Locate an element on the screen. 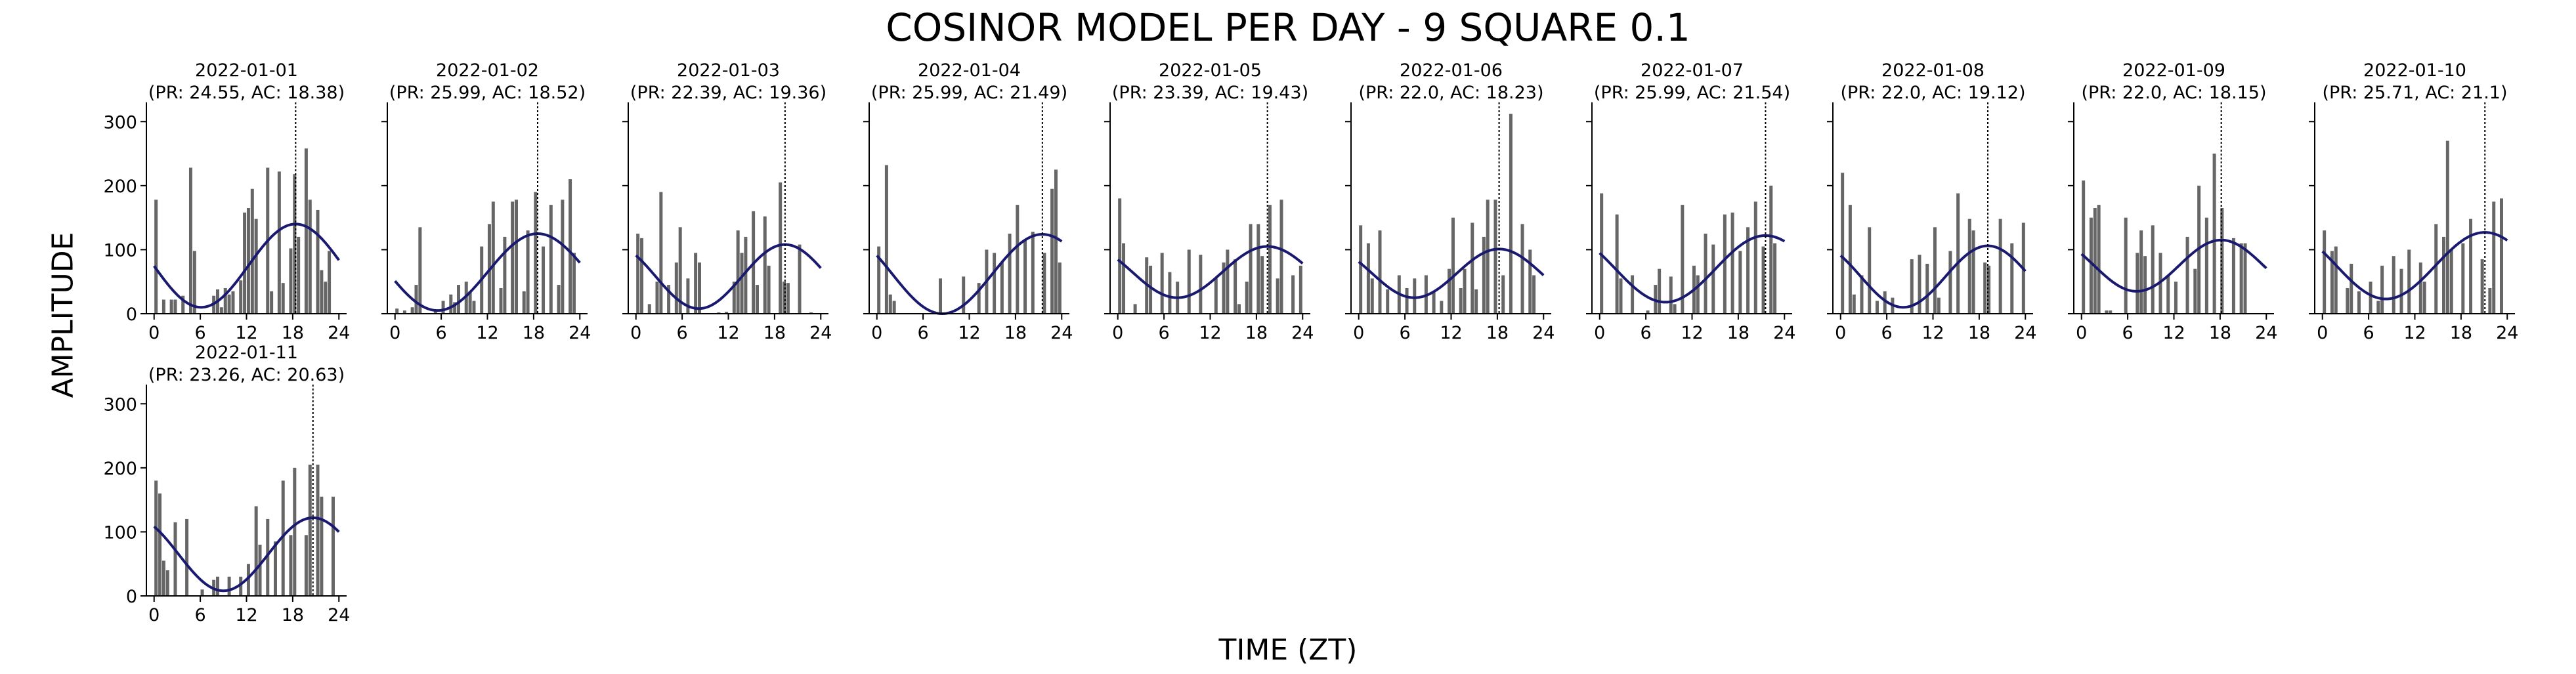  subplot-title-date: 2022-01-08 is located at coordinates (1933, 70).